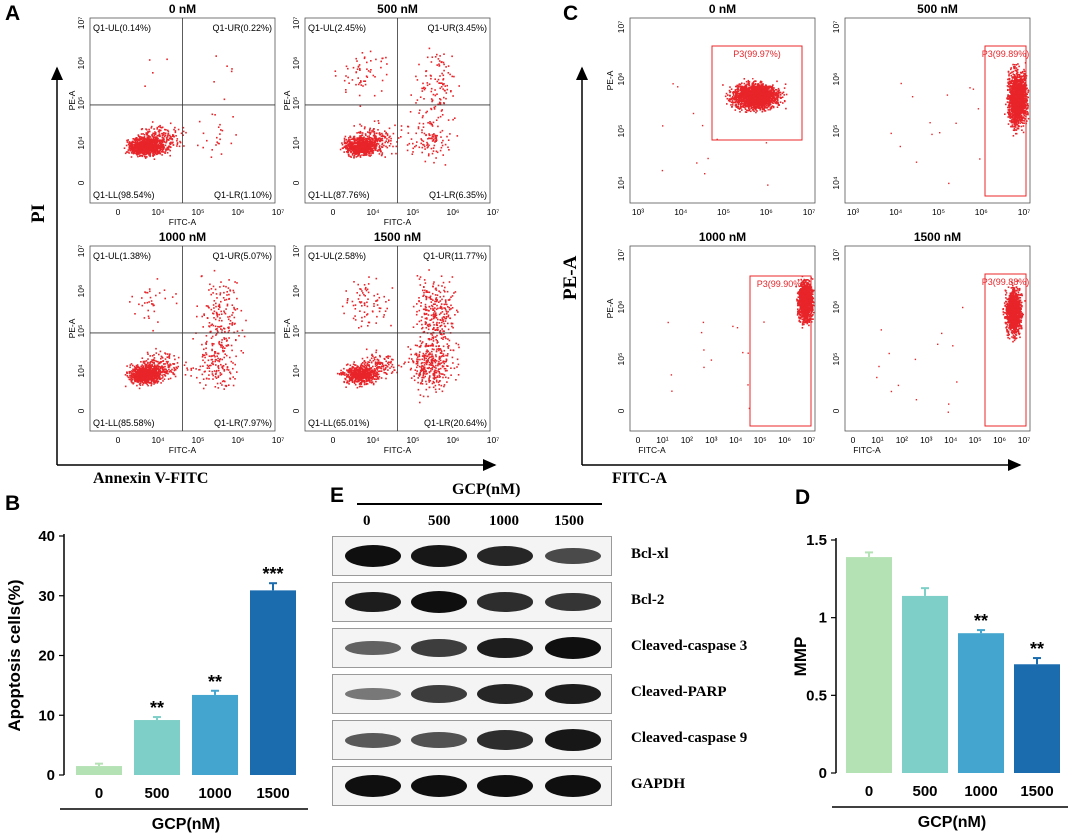  I want to click on x-tick-label: 1000, so click(980, 791).